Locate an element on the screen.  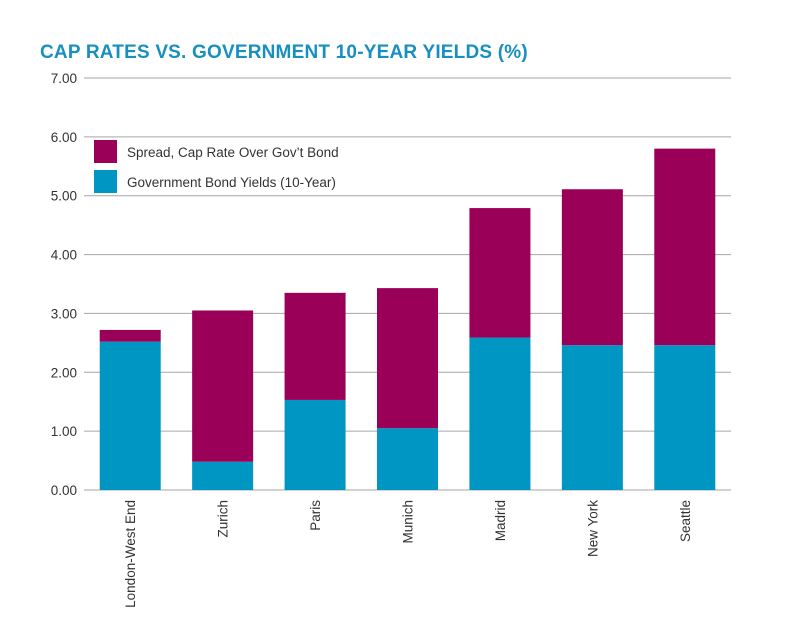
x-tick-label: Zurich is located at coordinates (223, 519).